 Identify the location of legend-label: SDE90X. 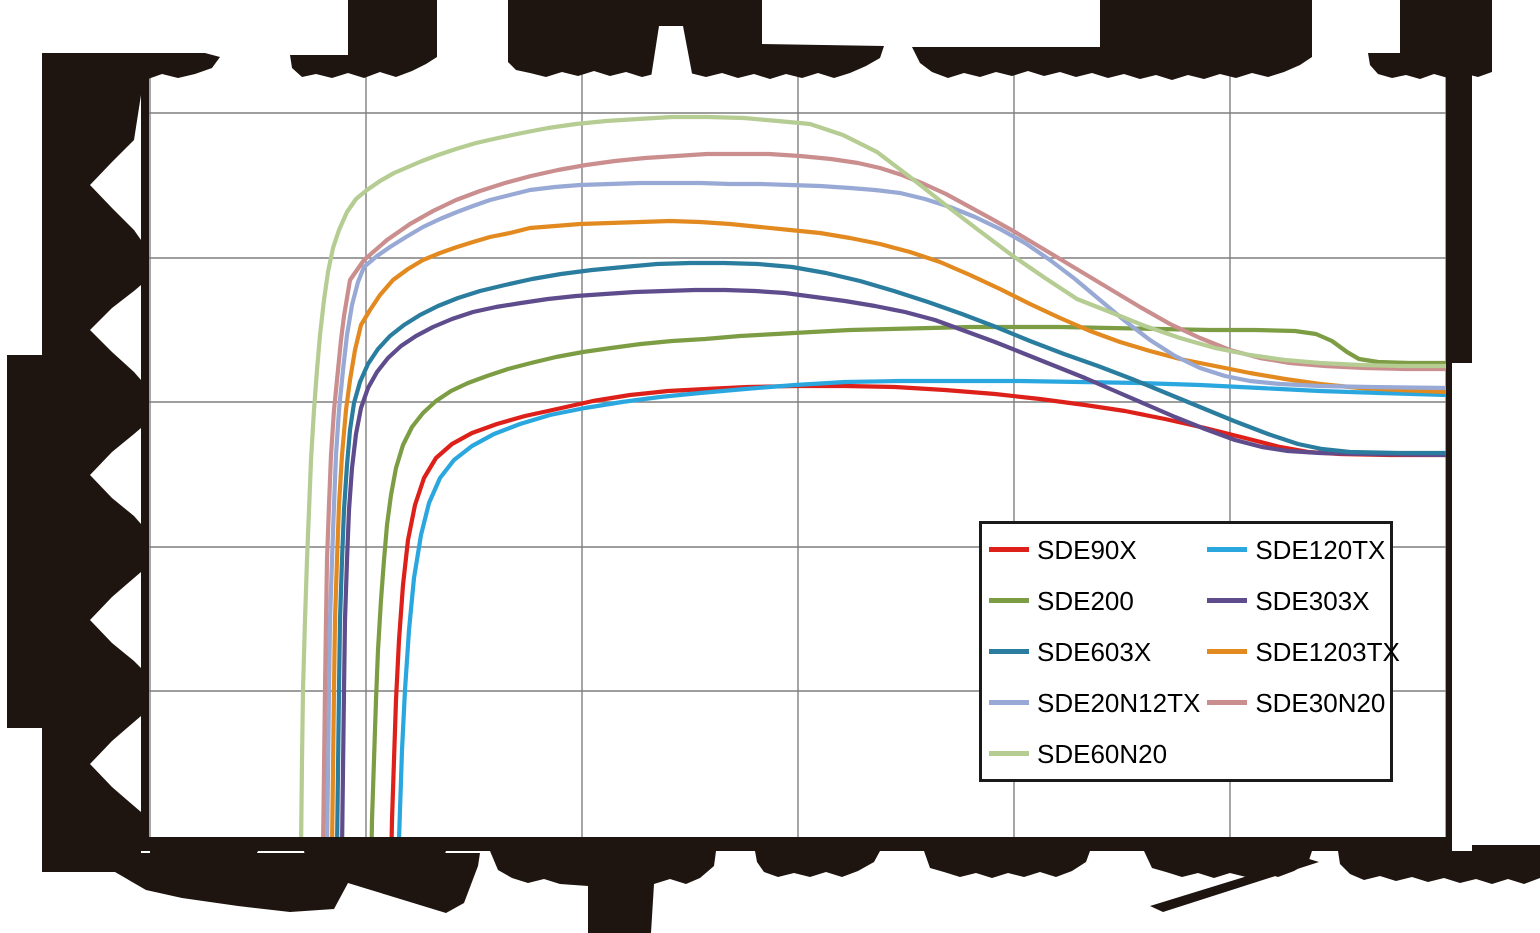
(1087, 549).